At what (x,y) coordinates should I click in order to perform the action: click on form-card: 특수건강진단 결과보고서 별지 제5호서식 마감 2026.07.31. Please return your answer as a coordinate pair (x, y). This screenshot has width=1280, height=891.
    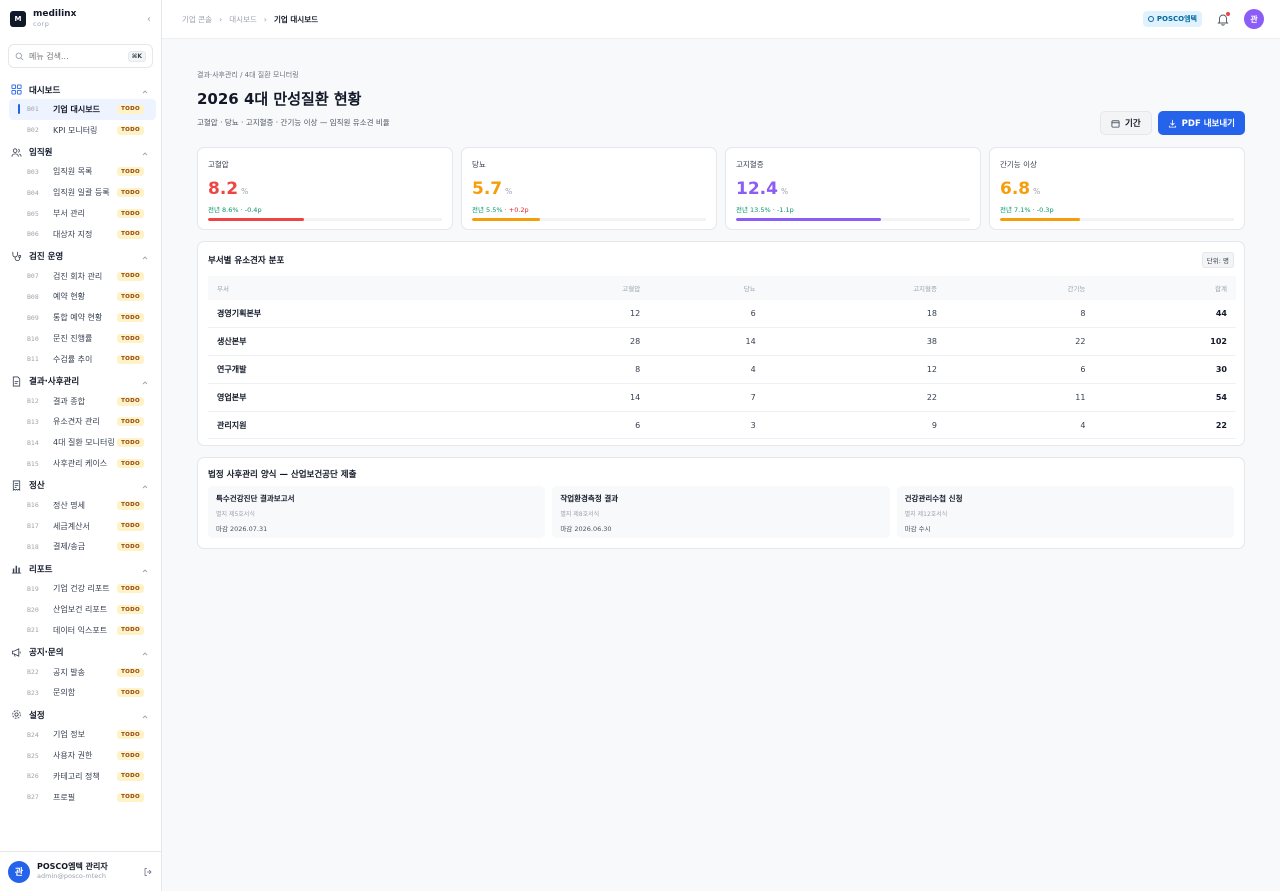
    Looking at the image, I should click on (377, 512).